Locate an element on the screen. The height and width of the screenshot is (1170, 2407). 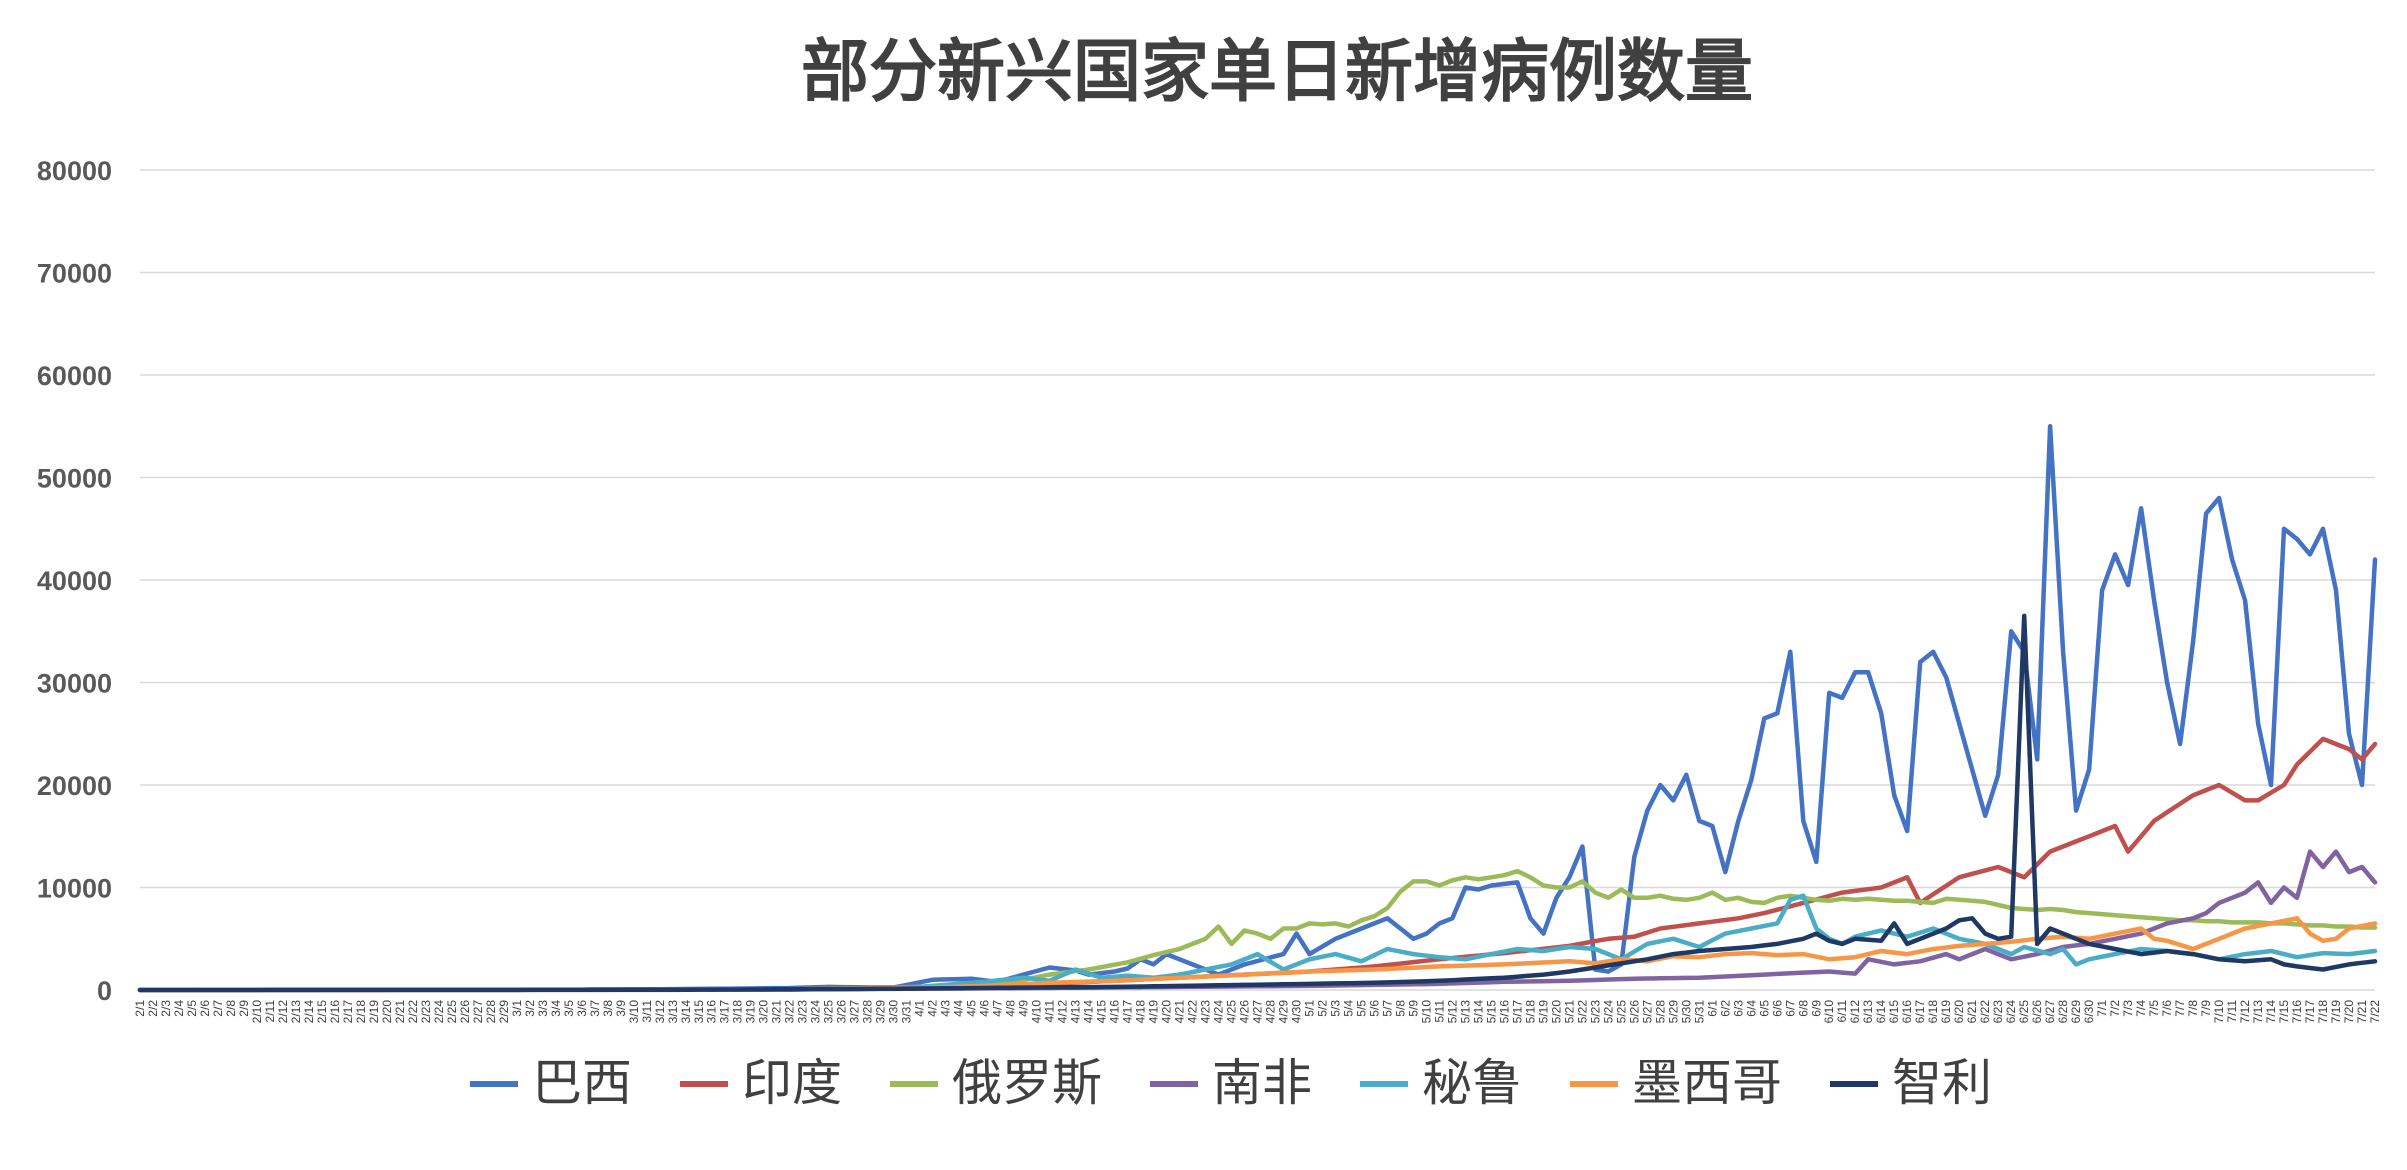
x-tick-label: 4/27 is located at coordinates (1258, 1012).